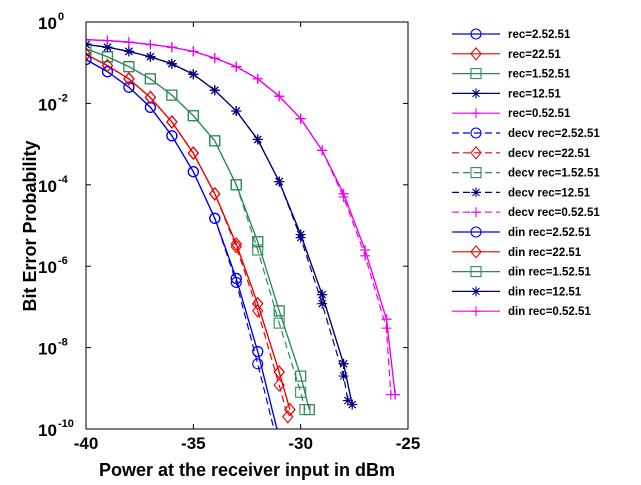 The image size is (641, 485). Describe the element at coordinates (549, 273) in the screenshot. I see `legend-label-12: din rec=1.52.51` at that location.